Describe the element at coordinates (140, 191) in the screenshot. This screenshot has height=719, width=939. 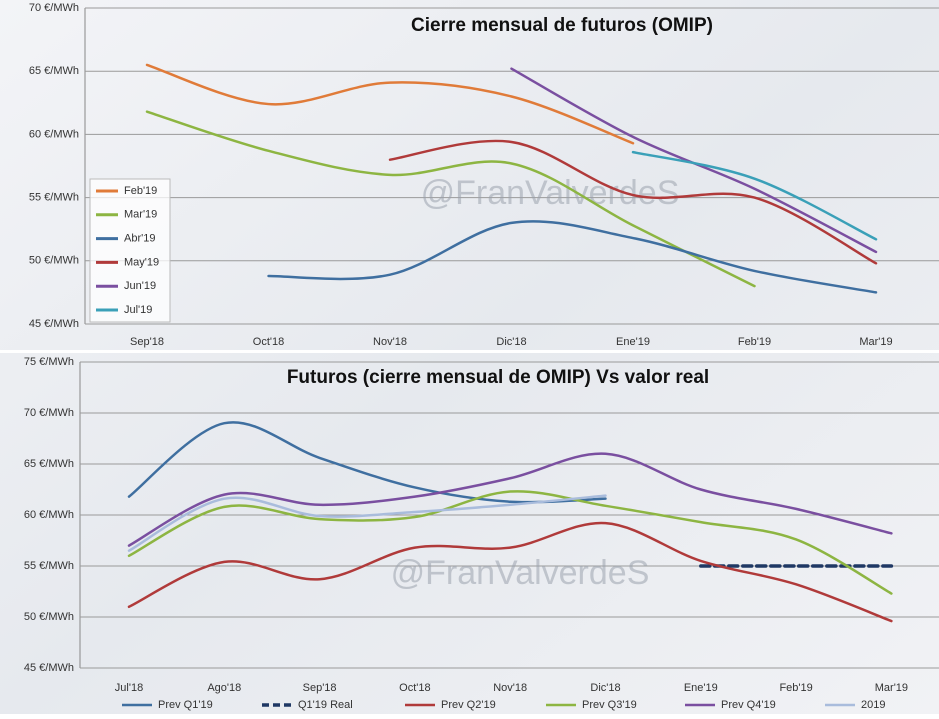
I see `legend-label: Feb'19` at that location.